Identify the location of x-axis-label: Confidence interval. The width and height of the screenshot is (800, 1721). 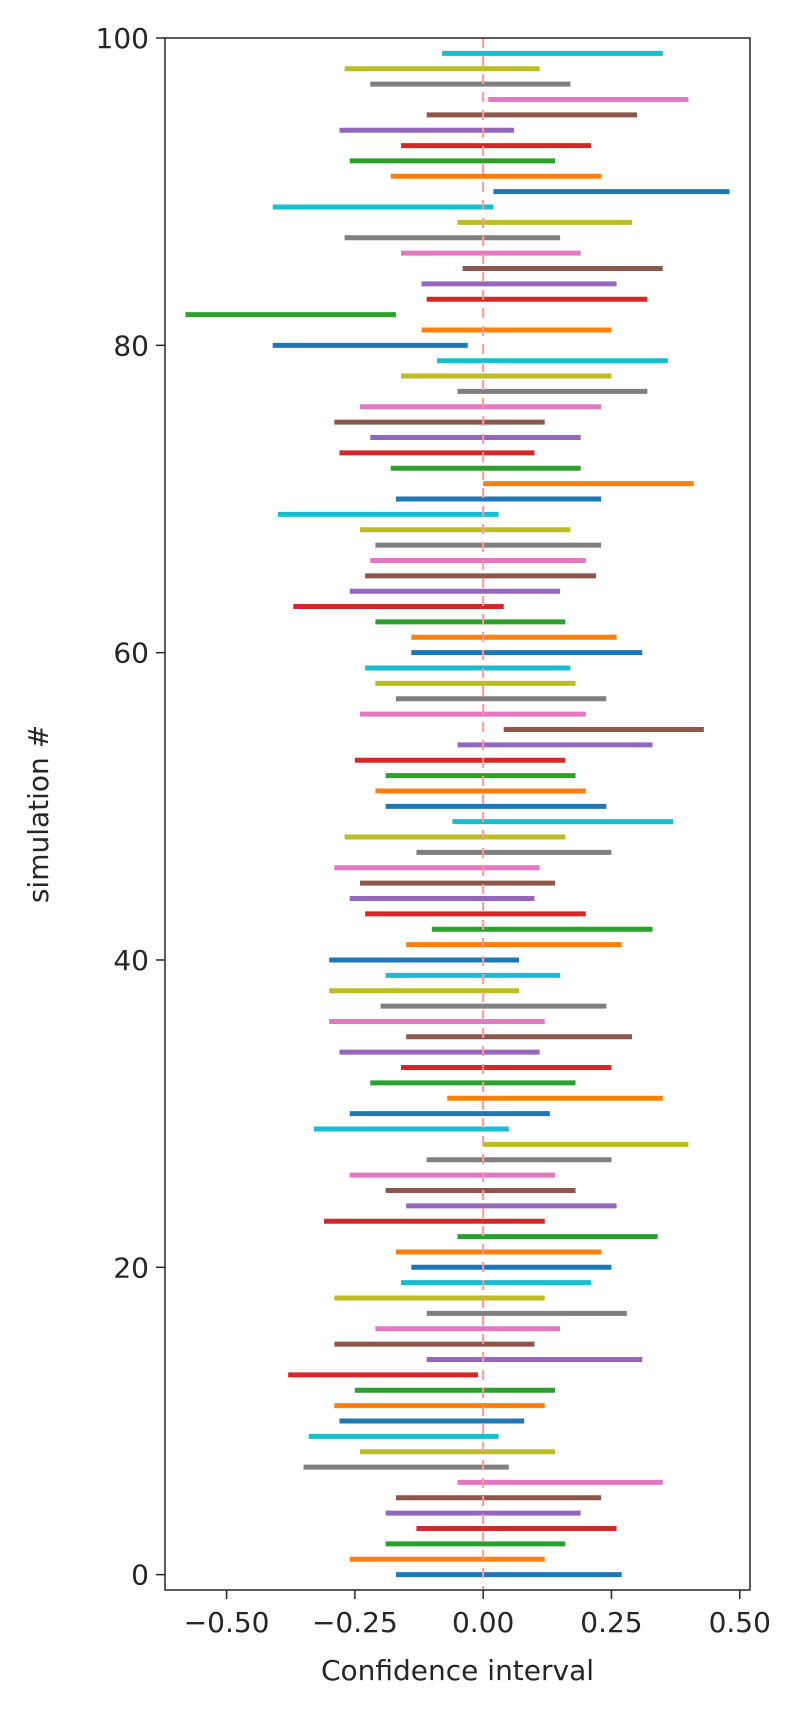
(457, 1670).